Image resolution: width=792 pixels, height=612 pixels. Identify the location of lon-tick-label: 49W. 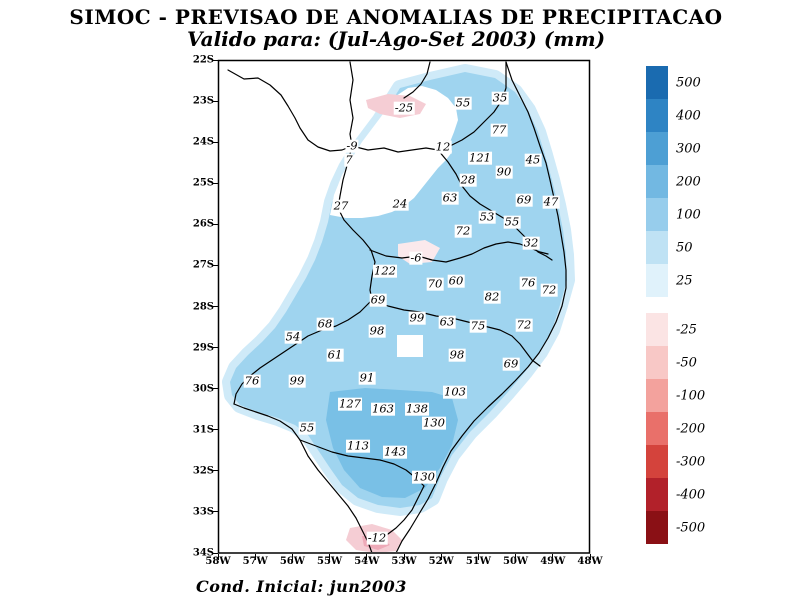
(553, 561).